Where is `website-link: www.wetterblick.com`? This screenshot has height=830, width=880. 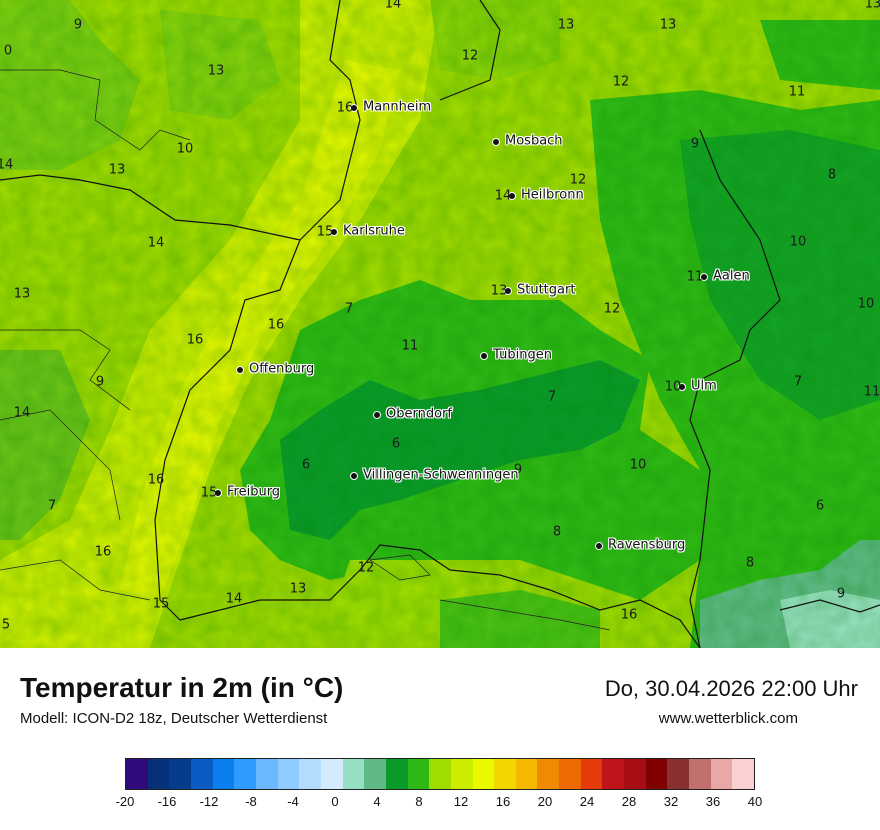 website-link: www.wetterblick.com is located at coordinates (728, 718).